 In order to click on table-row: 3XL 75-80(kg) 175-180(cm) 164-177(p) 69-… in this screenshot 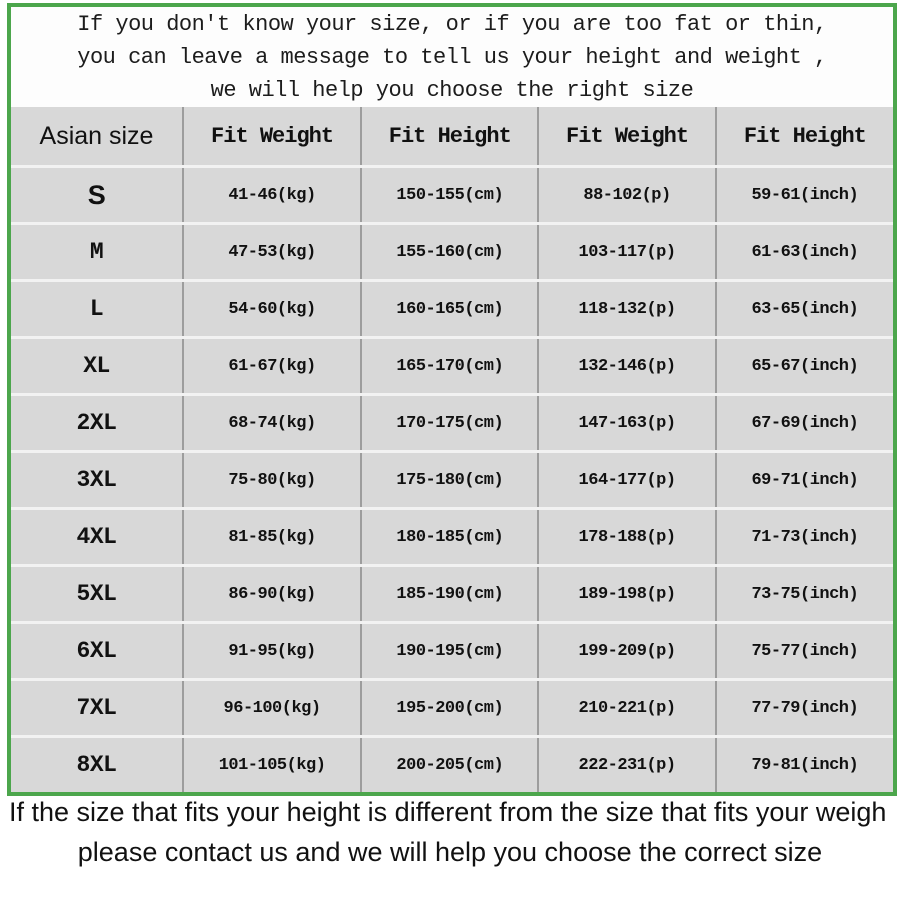, I will do `click(452, 479)`.